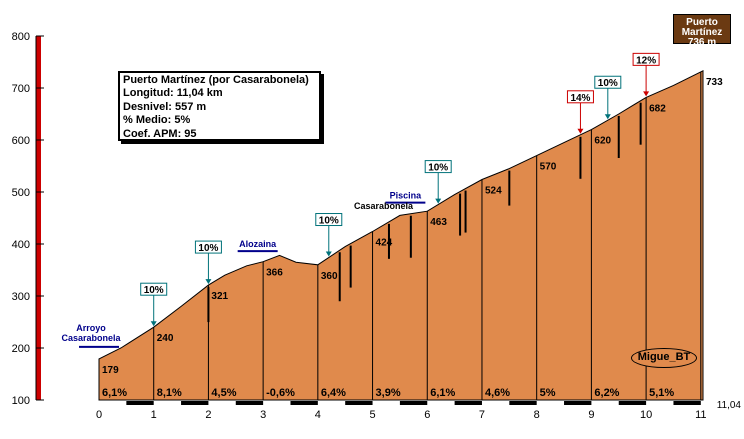 The width and height of the screenshot is (744, 439). Describe the element at coordinates (702, 42) in the screenshot. I see `summit-line-3: 736 m` at that location.